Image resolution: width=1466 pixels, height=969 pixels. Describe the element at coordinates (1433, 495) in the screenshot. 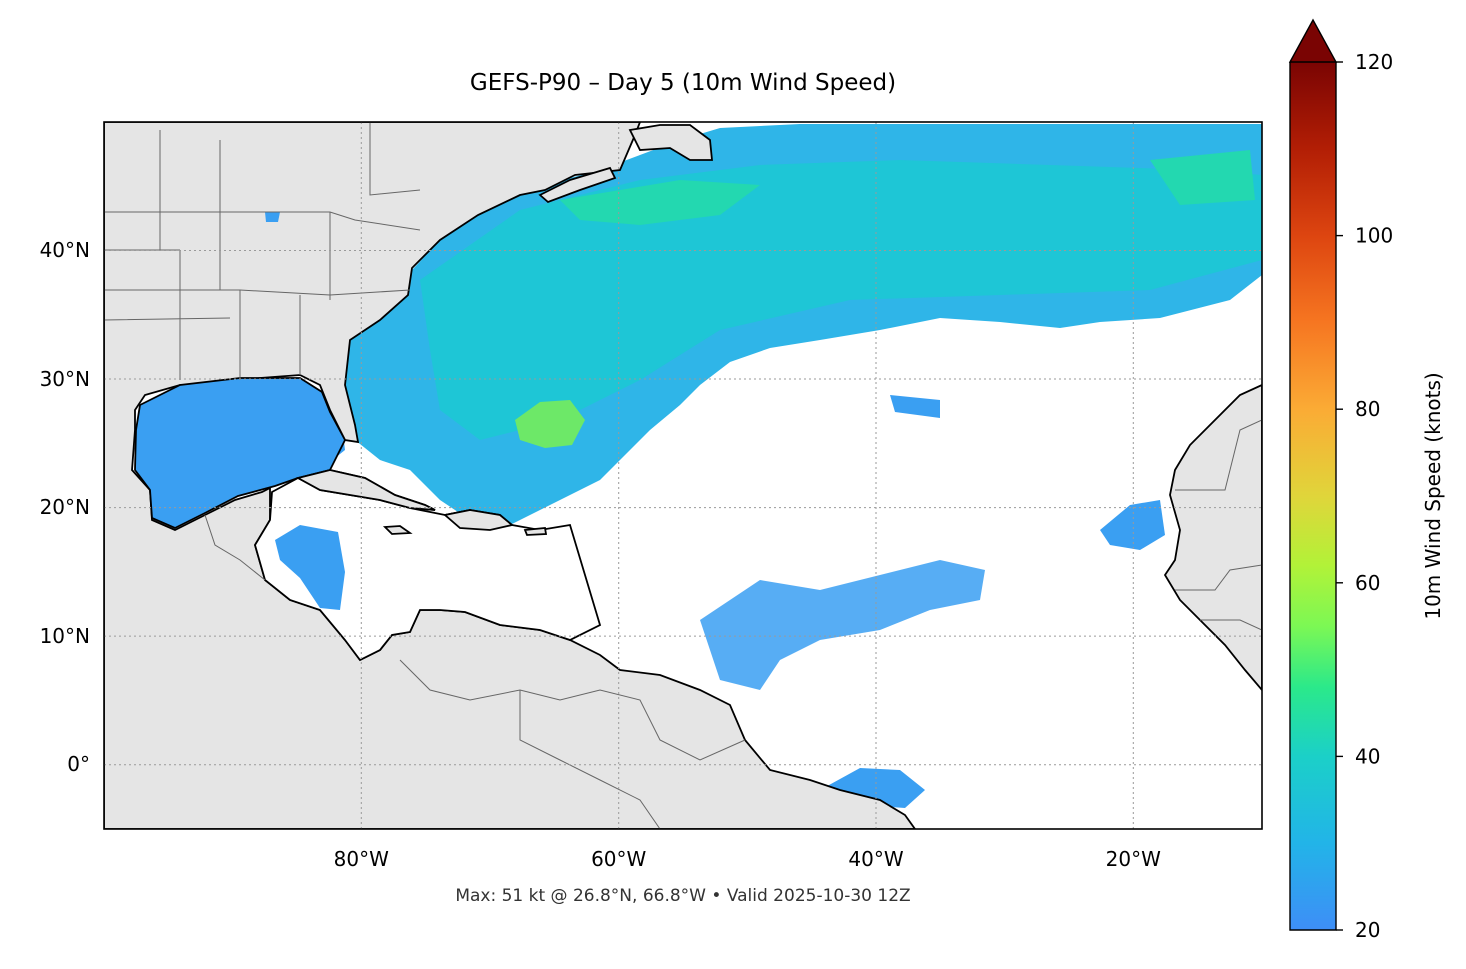

I see `colorbar-label: 10m Wind Speed (knots)` at that location.